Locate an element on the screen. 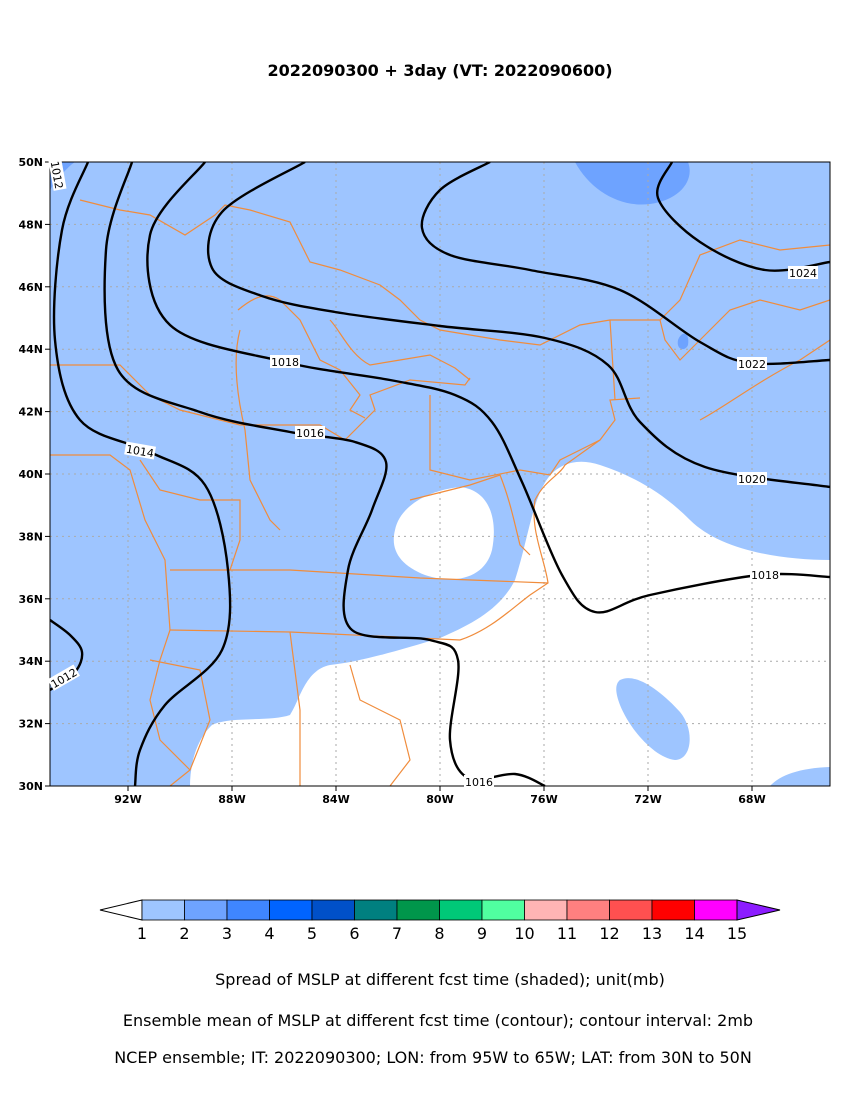 The image size is (850, 1100). x-tick-label: 84W is located at coordinates (335, 799).